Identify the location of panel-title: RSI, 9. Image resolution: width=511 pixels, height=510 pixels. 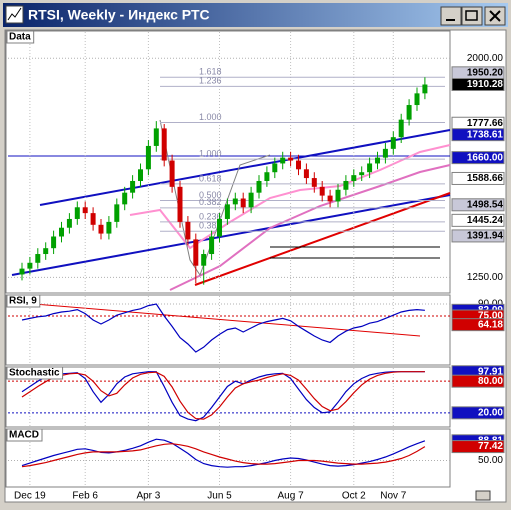
(23, 301).